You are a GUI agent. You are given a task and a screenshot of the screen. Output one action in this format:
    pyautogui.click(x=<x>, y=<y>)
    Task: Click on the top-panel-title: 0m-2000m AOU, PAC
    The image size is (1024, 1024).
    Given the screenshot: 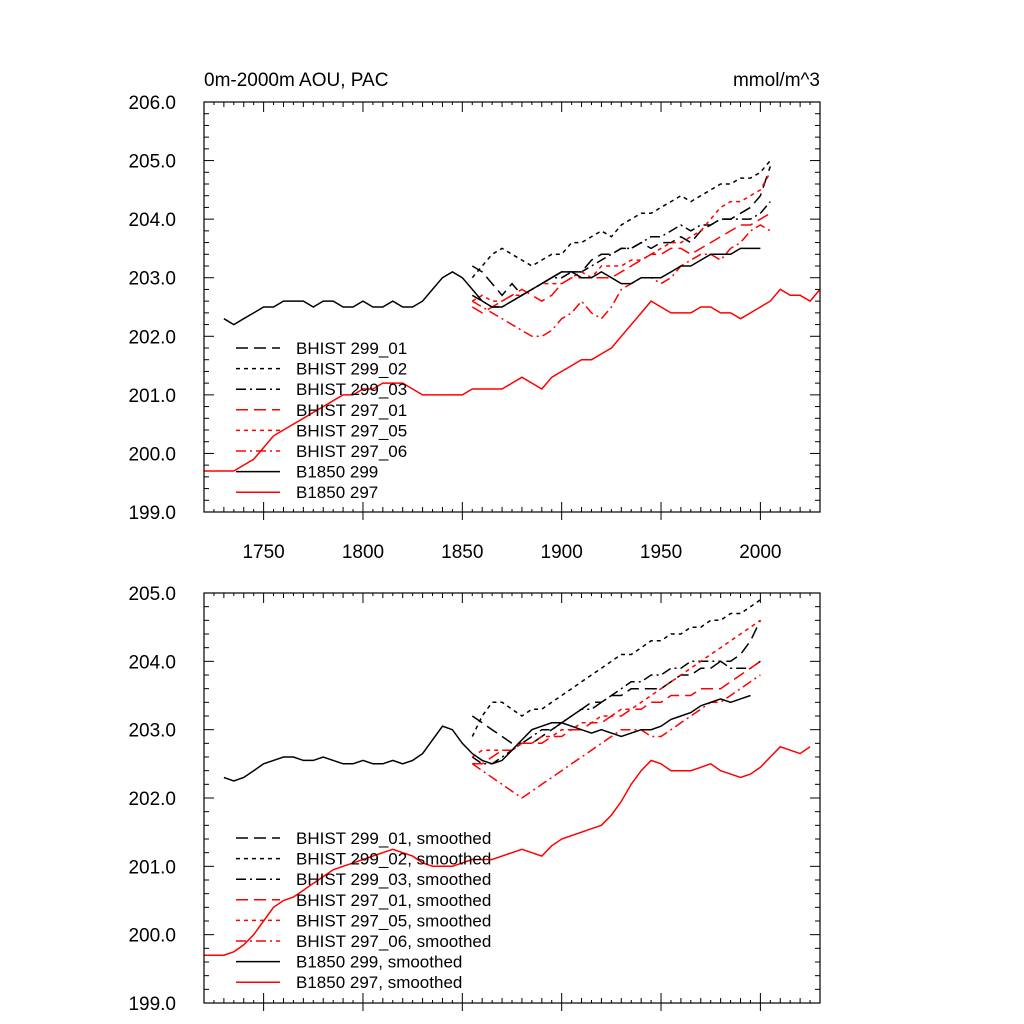 What is the action you would take?
    pyautogui.click(x=296, y=80)
    